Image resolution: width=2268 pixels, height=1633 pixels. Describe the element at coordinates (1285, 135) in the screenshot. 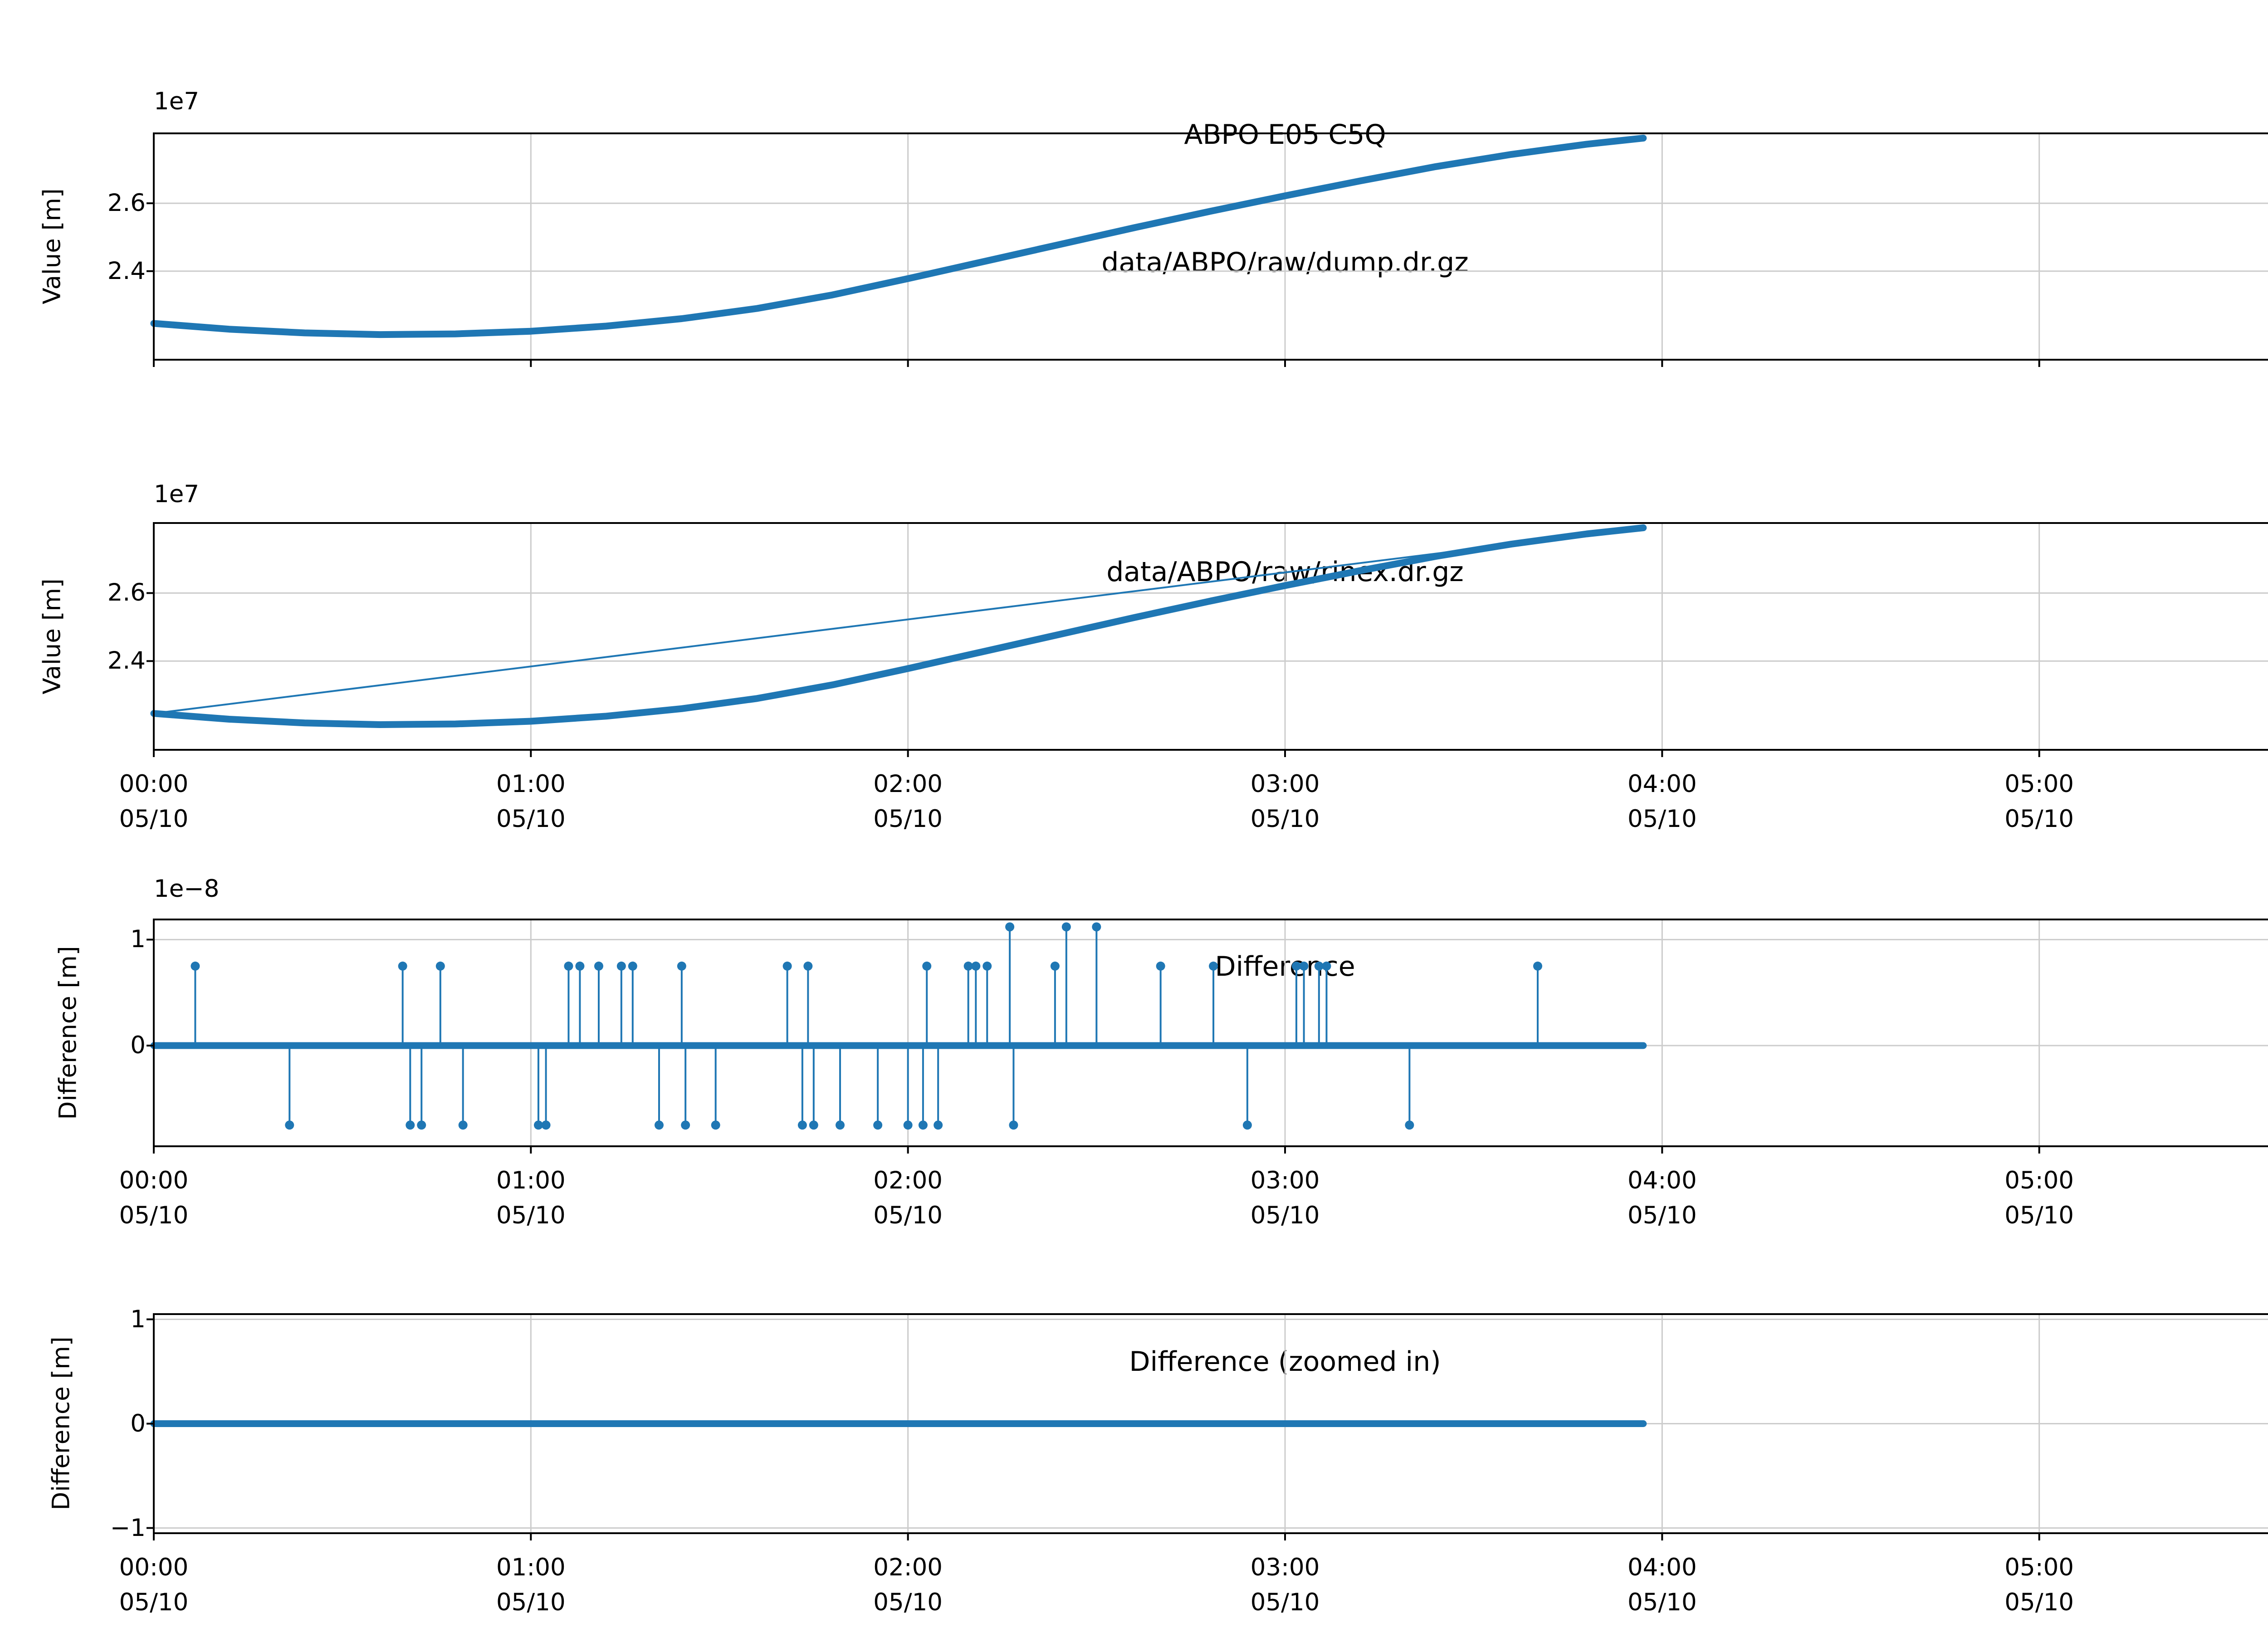

I see `chart-title-line: ABPO E05 C5Q` at that location.